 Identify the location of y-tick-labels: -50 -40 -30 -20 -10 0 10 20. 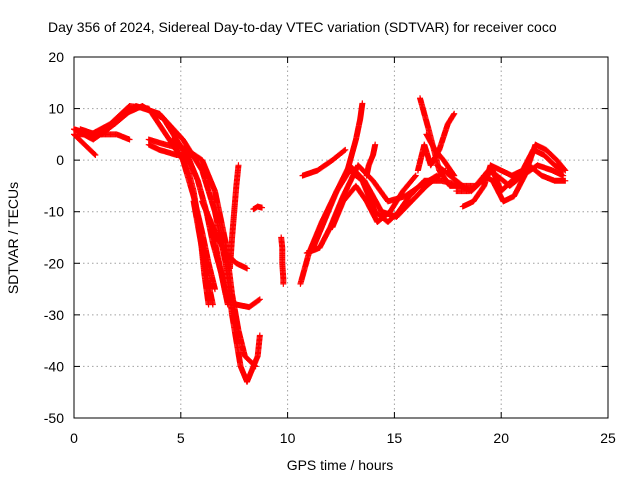
(54, 237).